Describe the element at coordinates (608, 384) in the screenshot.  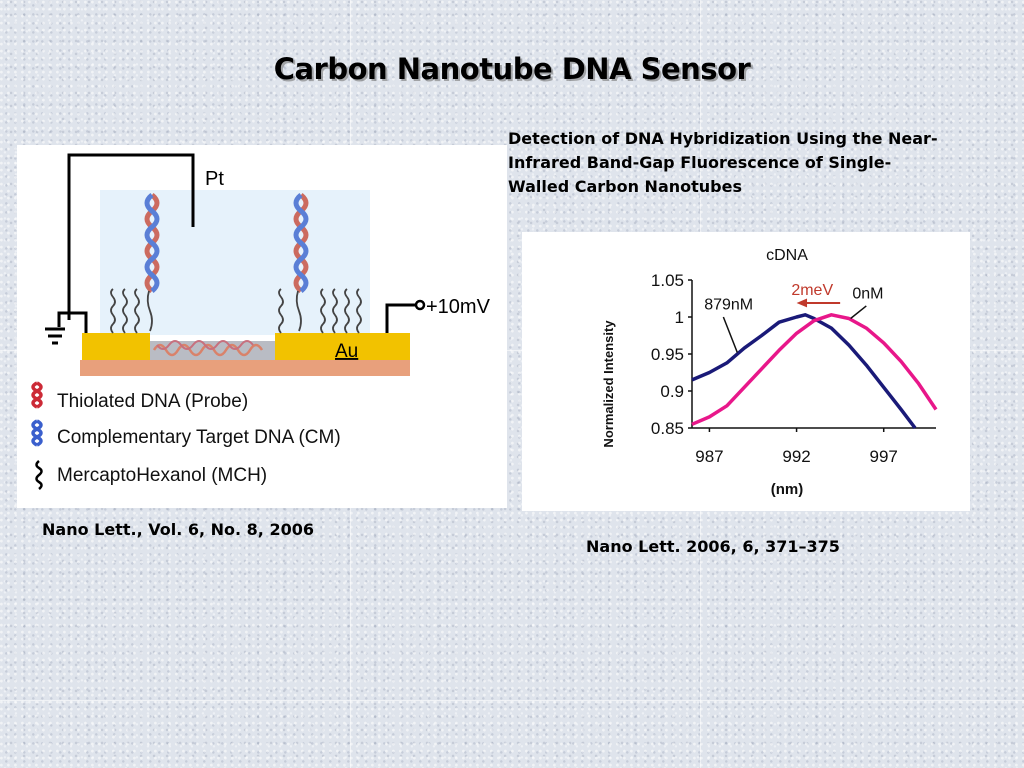
I see `y-axis-label: Normalized Intensity` at that location.